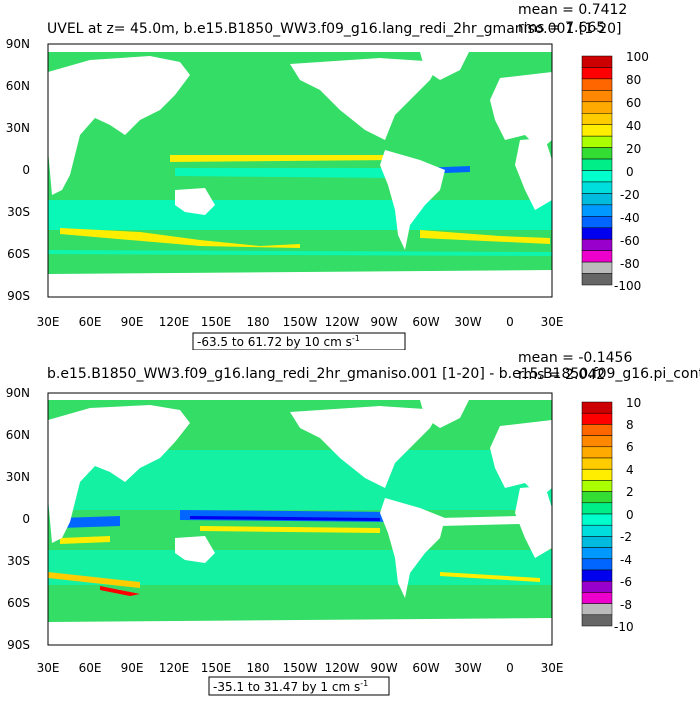 This screenshot has width=700, height=704. What do you see at coordinates (510, 322) in the screenshot?
I see `lon-label: 0` at bounding box center [510, 322].